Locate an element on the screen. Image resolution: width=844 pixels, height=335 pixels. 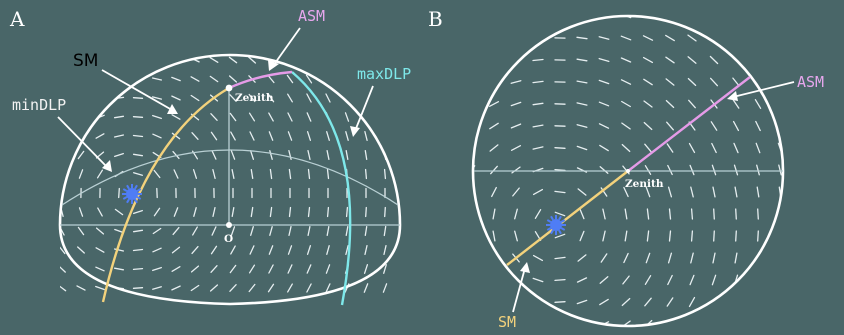
solar-meridian-line is located at coordinates (567, 218).